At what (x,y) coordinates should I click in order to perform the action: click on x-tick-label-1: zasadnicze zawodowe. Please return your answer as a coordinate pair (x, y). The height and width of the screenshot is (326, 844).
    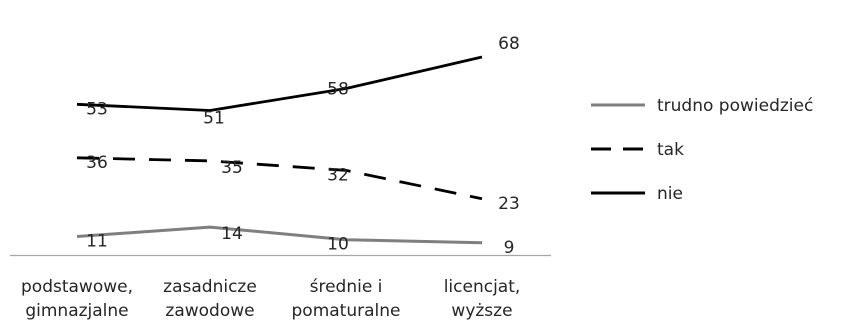
    Looking at the image, I should click on (210, 299).